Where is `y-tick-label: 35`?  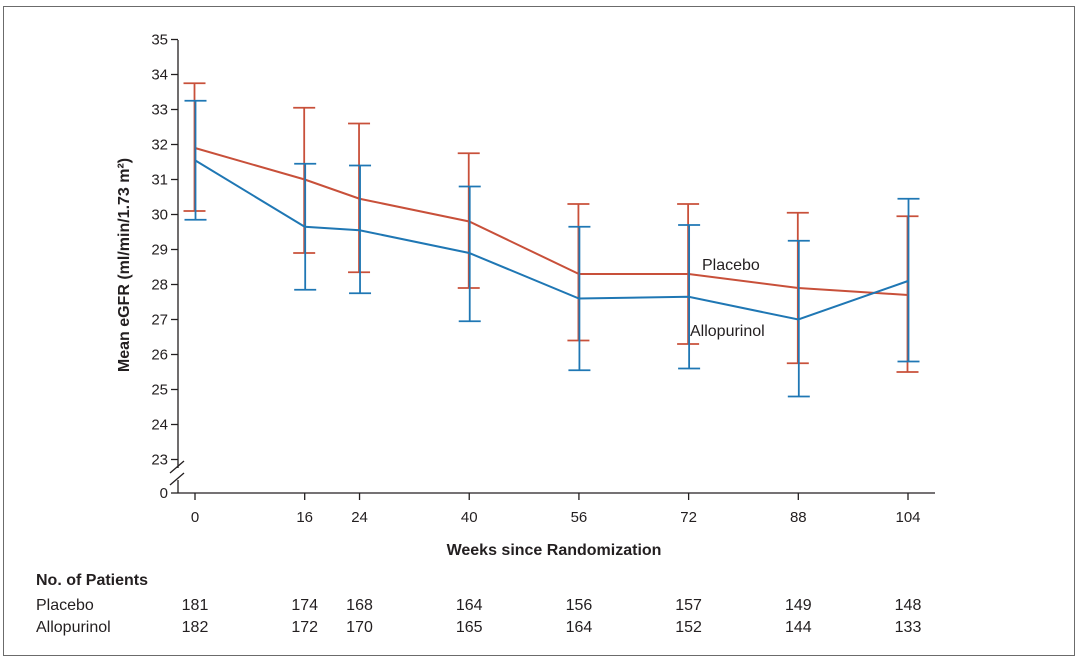 y-tick-label: 35 is located at coordinates (159, 40).